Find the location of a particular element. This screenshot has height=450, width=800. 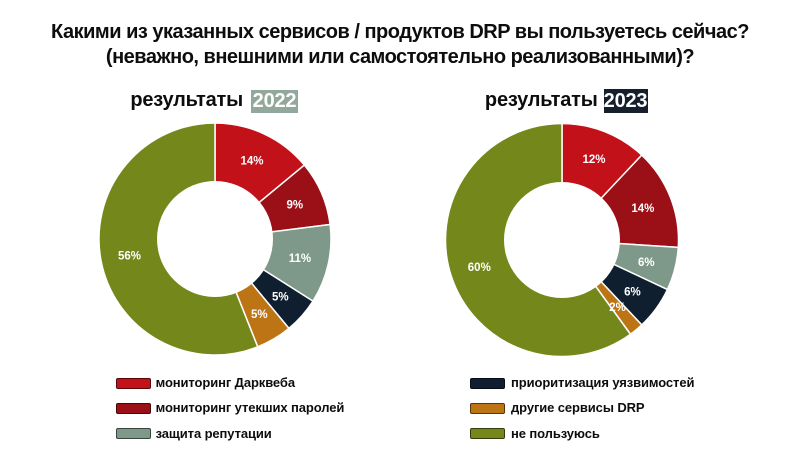

svg-text: 9% is located at coordinates (294, 206).